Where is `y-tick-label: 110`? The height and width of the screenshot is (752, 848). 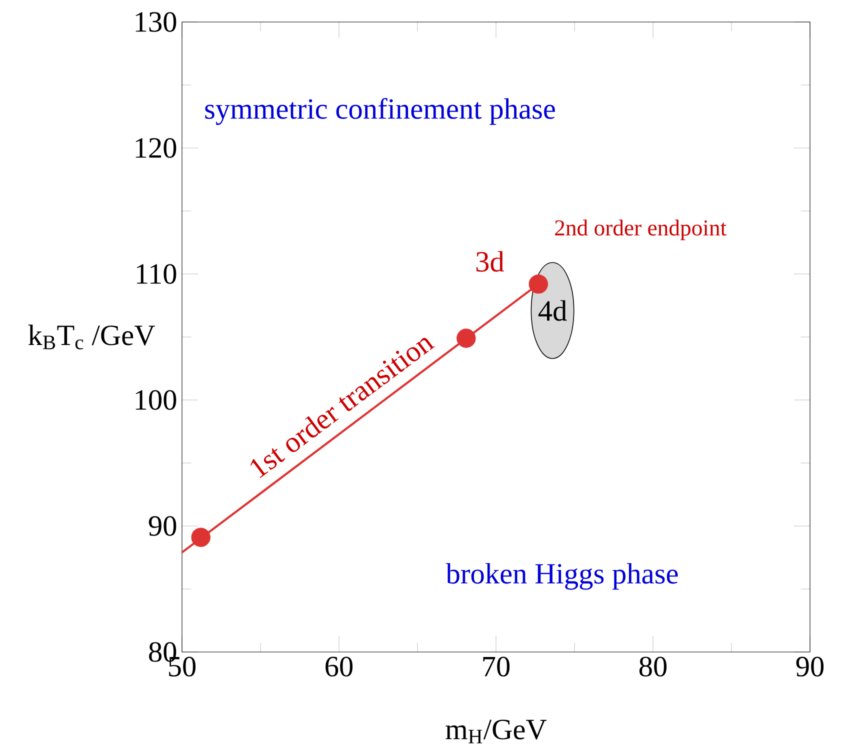 y-tick-label: 110 is located at coordinates (156, 274).